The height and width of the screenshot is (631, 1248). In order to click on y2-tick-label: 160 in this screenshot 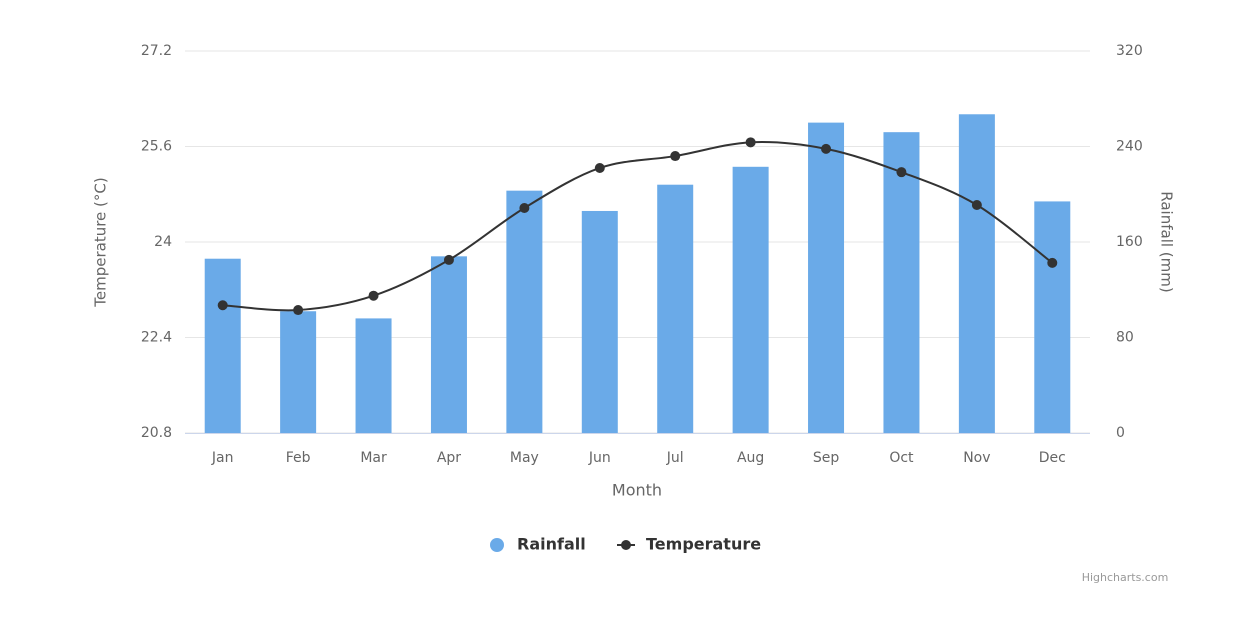, I will do `click(1129, 242)`.